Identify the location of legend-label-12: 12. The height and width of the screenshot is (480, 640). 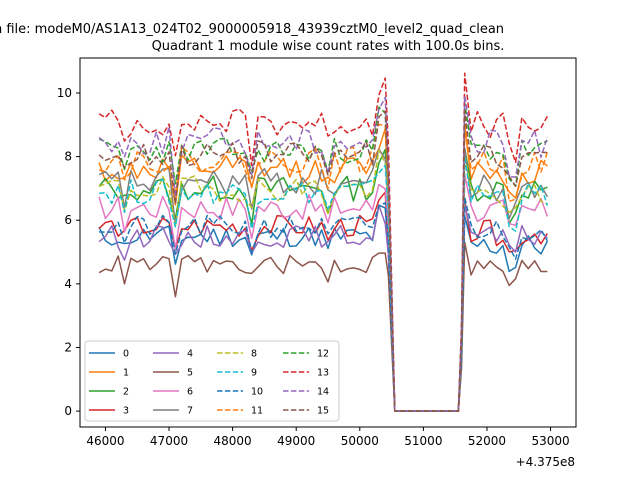
(323, 354).